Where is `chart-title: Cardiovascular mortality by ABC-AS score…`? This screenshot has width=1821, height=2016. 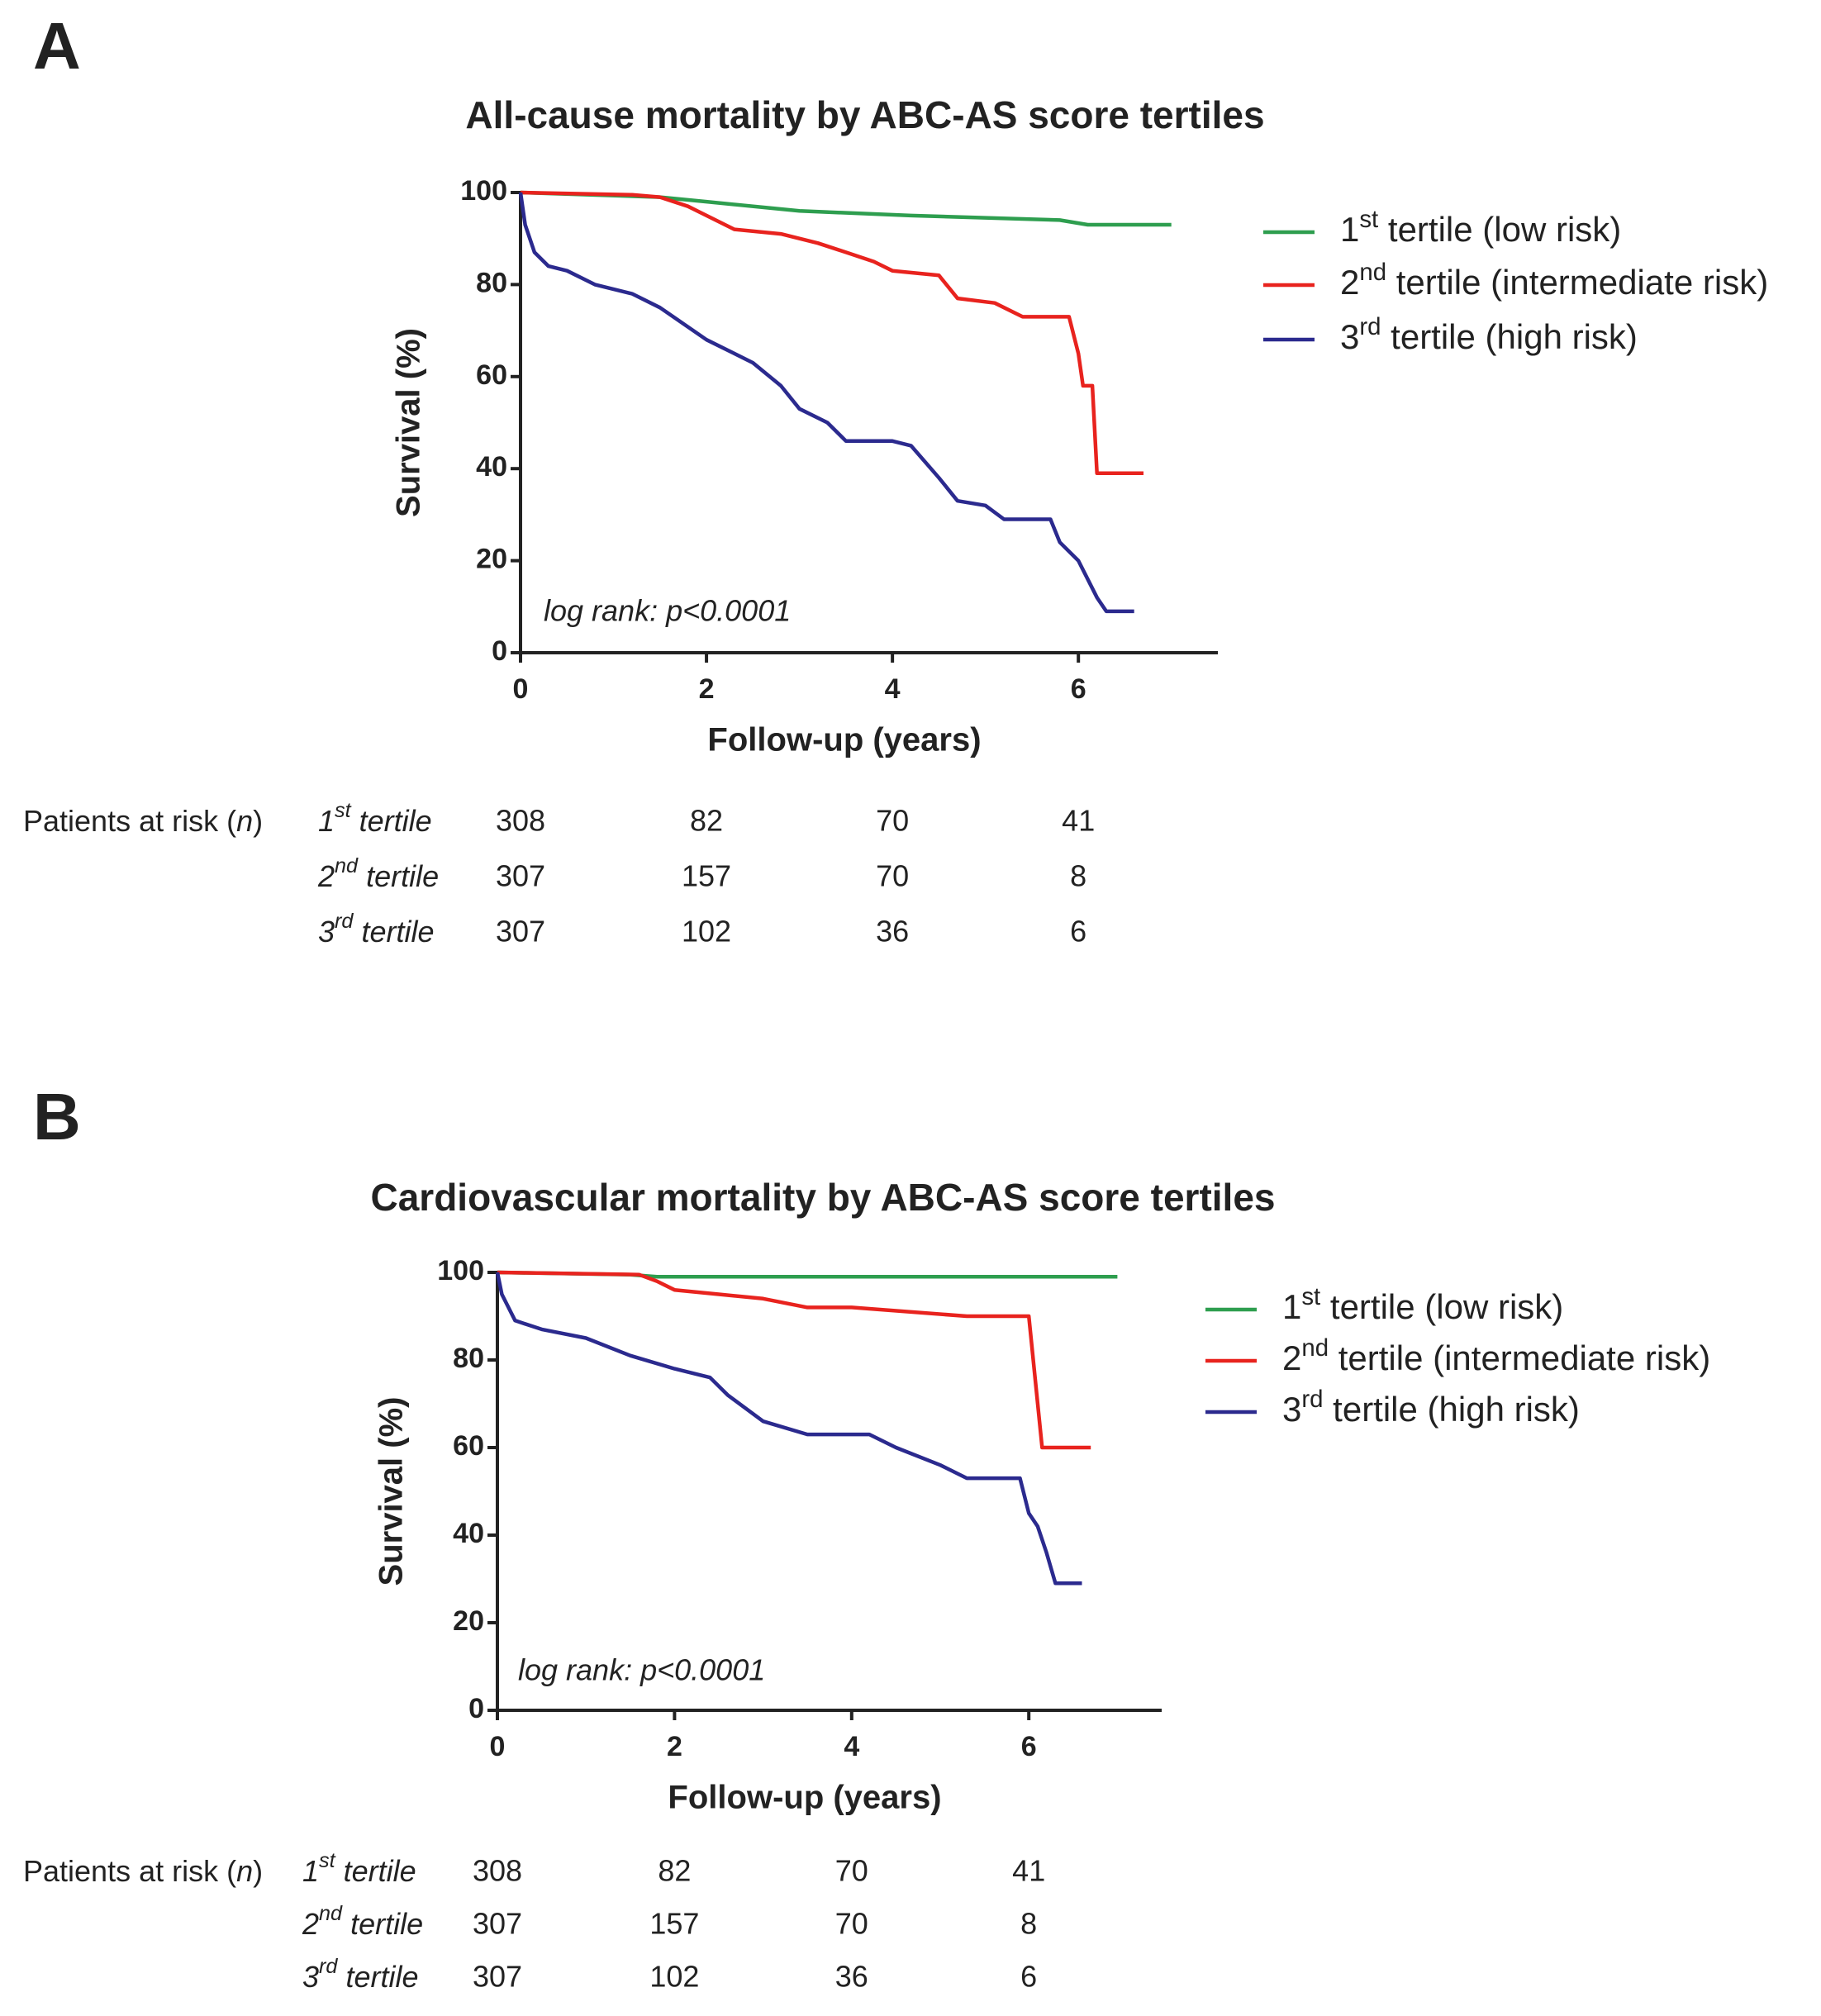
chart-title: Cardiovascular mortality by ABC-AS score… is located at coordinates (823, 1197).